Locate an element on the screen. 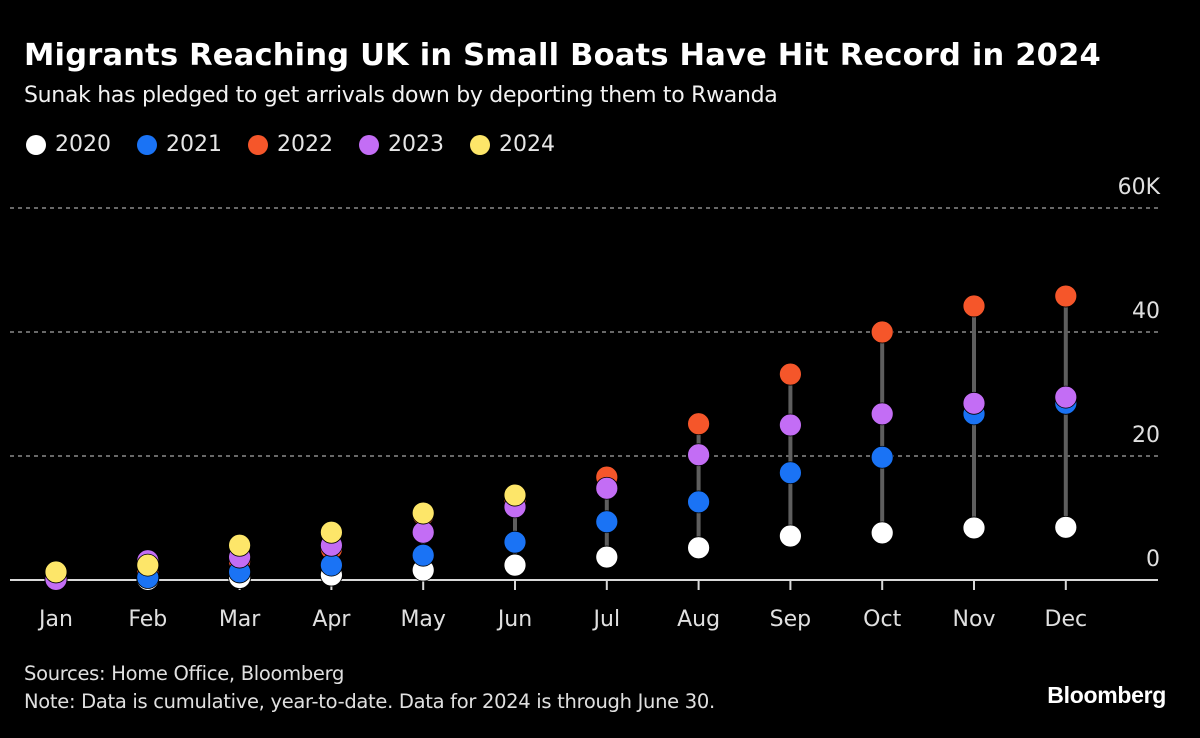 Image resolution: width=1200 pixels, height=738 pixels. y-axis-labels: 0 20 40 60K is located at coordinates (1139, 373).